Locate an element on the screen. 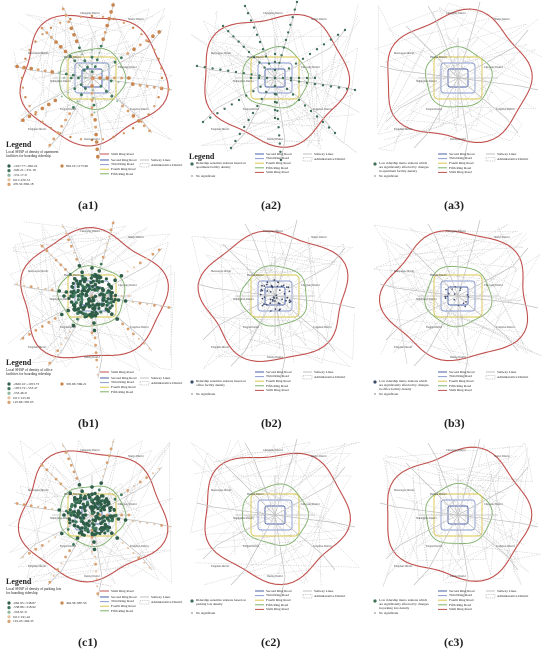  panel-caption: (a2) is located at coordinates (271, 205).